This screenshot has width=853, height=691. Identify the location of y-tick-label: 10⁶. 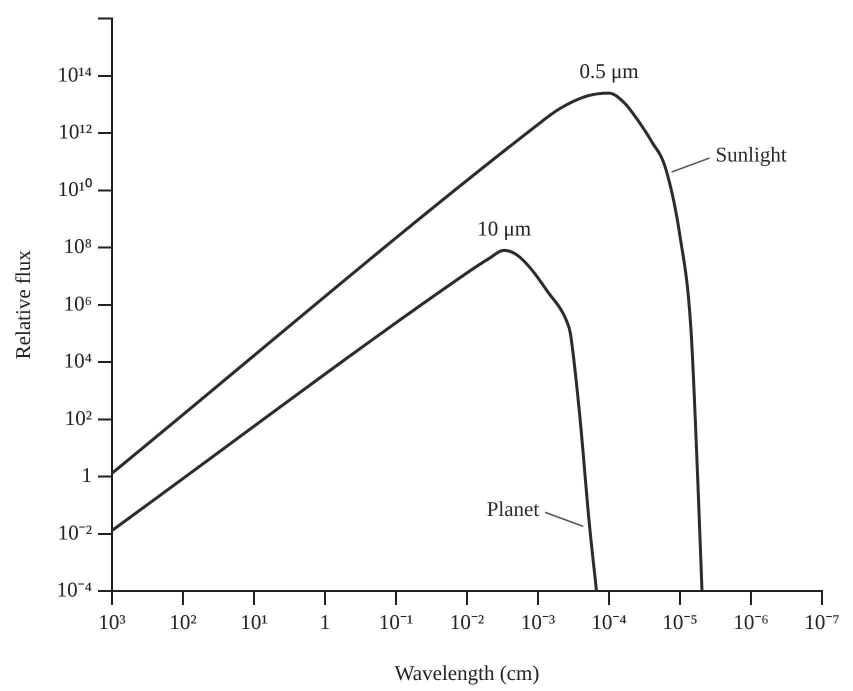
(78, 303).